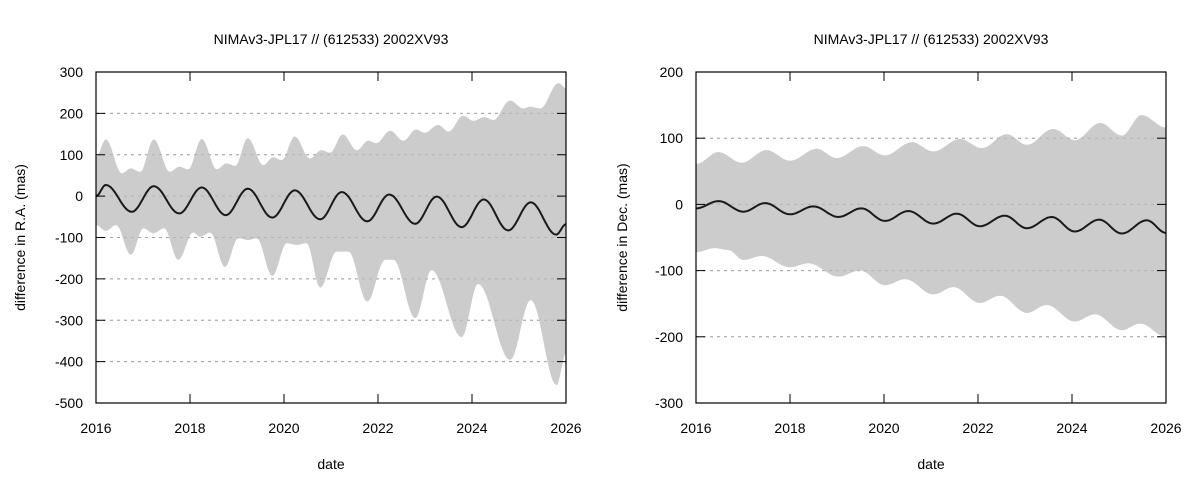  What do you see at coordinates (622, 237) in the screenshot?
I see `y-axis-label: difference in Dec. (mas)` at bounding box center [622, 237].